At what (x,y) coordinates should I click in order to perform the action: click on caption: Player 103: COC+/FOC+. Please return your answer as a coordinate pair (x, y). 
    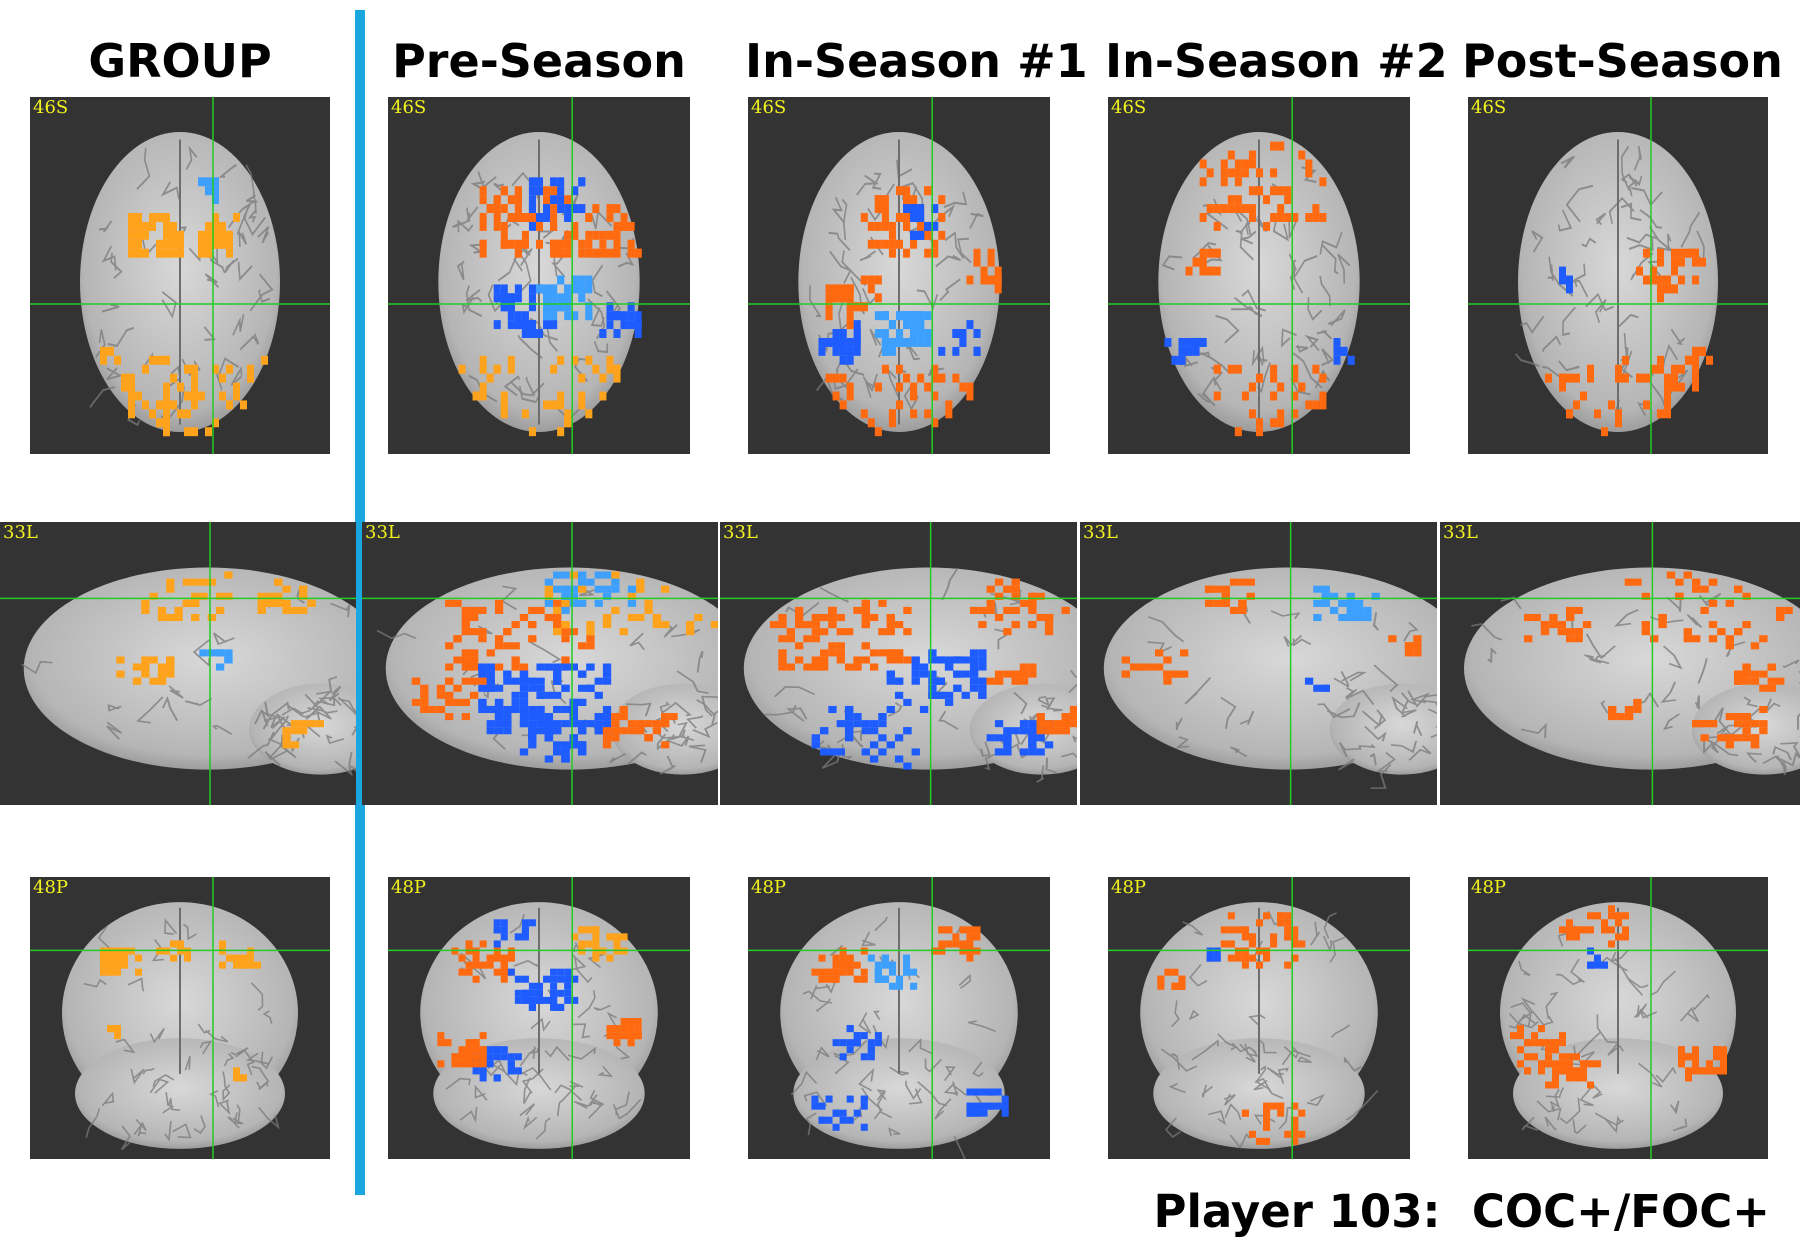
    Looking at the image, I should click on (1461, 1211).